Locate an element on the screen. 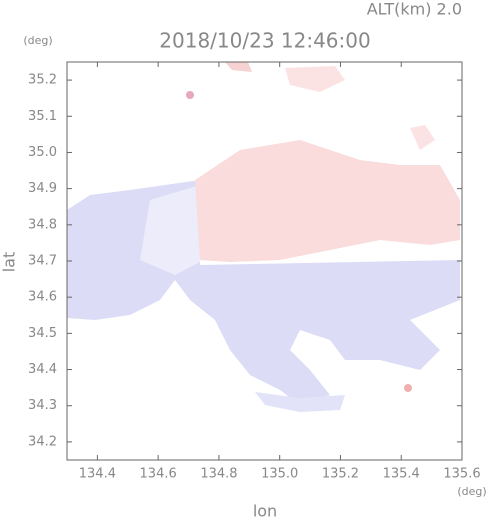 The height and width of the screenshot is (521, 491). echo-pale is located at coordinates (170, 230).